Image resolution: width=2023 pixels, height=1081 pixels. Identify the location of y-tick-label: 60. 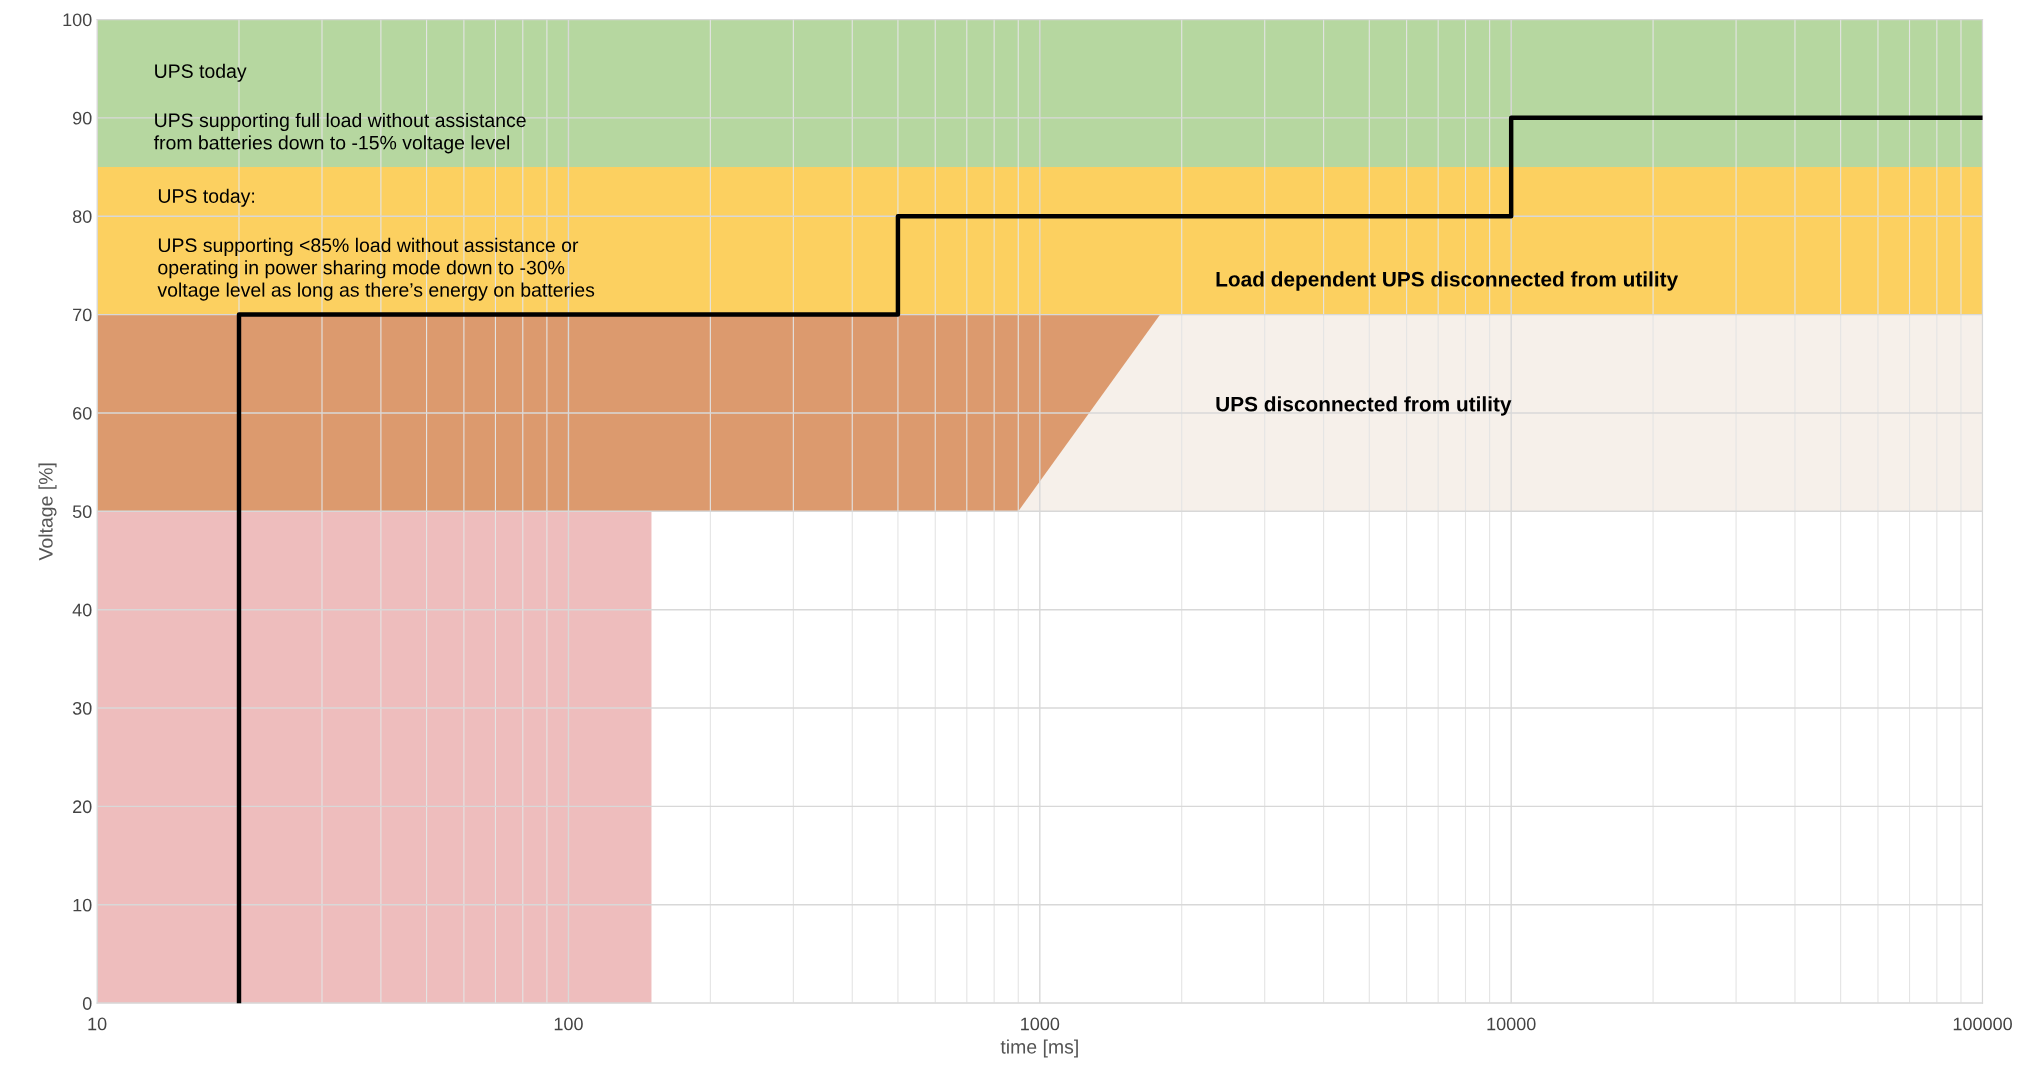
(82, 413).